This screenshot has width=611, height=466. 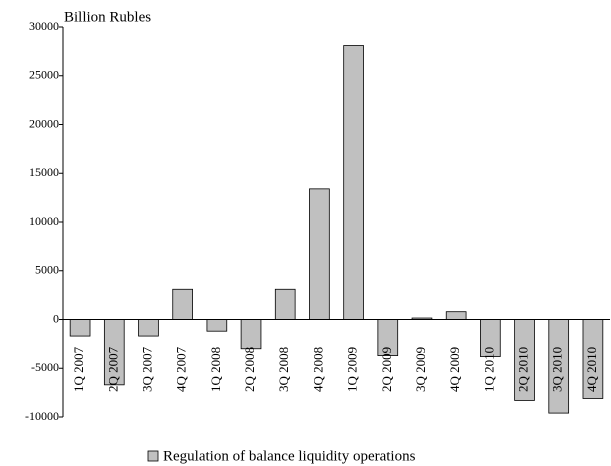 What do you see at coordinates (42, 416) in the screenshot?
I see `y-tick-label: -10000` at bounding box center [42, 416].